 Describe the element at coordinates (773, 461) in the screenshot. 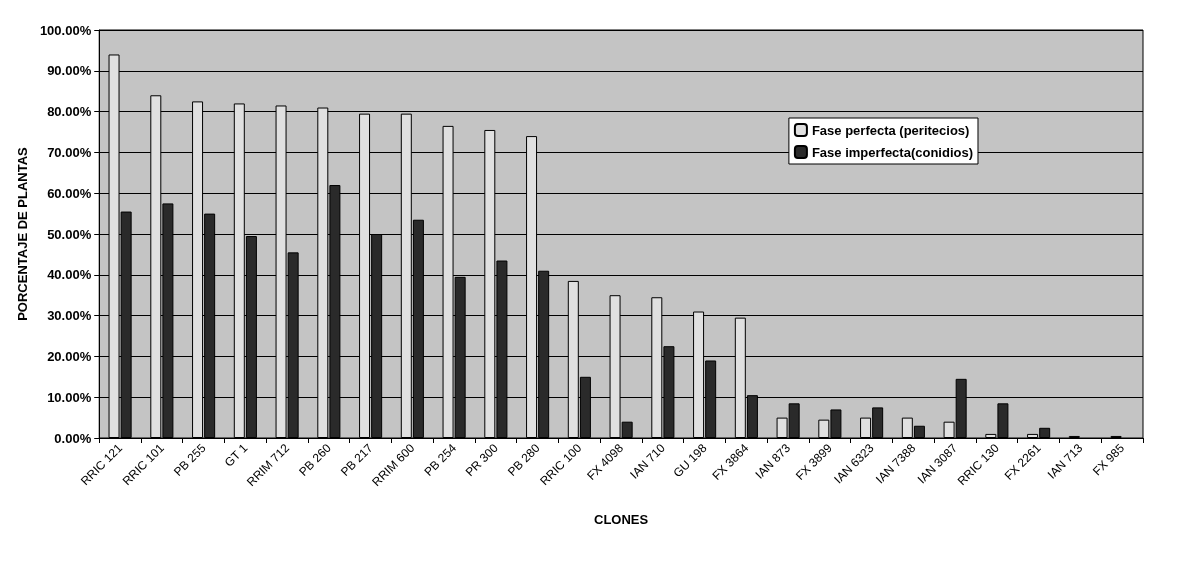

I see `x-tick-label: IAN 873` at that location.